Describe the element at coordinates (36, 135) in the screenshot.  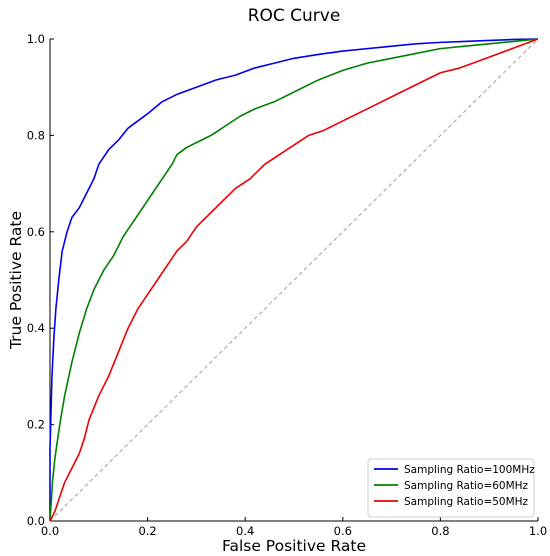
I see `y-tick-label: 0.8` at that location.